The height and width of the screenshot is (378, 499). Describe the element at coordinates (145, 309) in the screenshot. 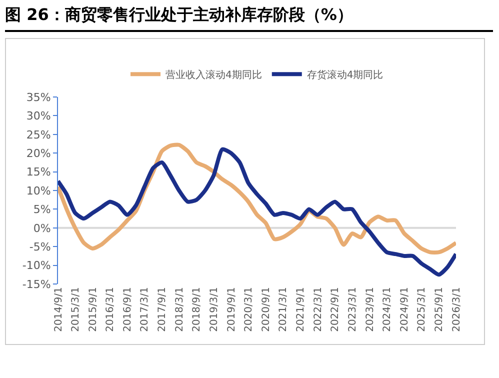

I see `x-tick-label: 2017/3/1` at that location.